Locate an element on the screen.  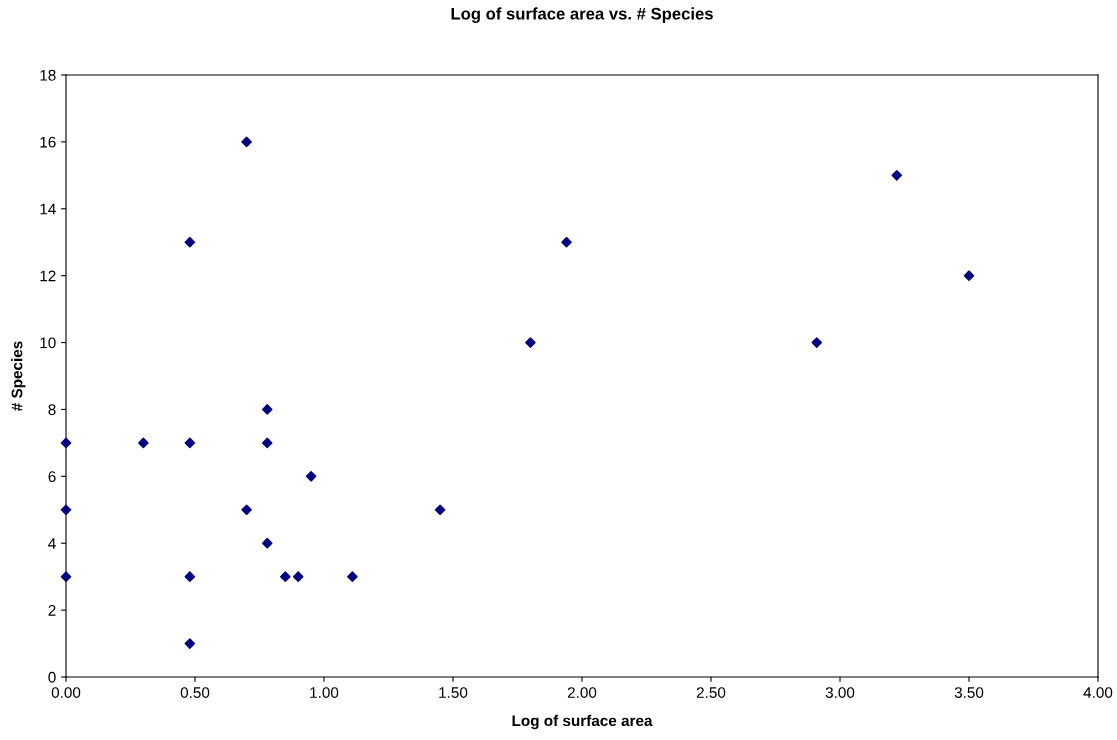
x-tick-label: 1.50 is located at coordinates (453, 692).